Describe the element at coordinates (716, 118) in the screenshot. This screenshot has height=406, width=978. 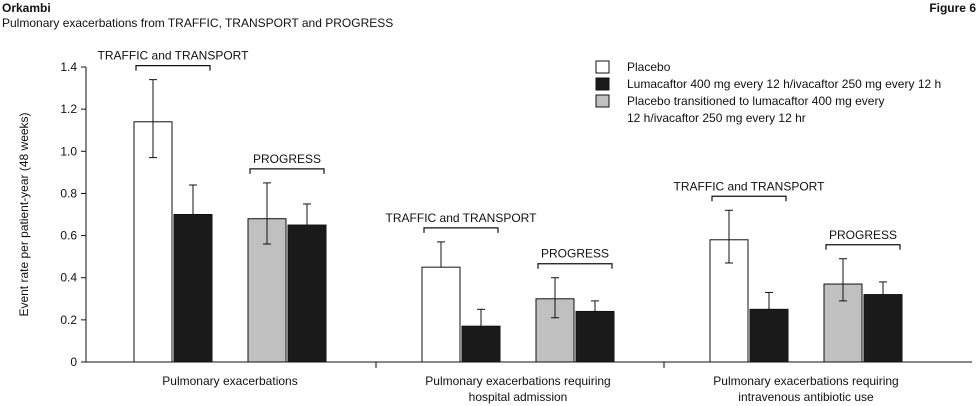
I see `legend-label: 12 h/ivacaftor 250 mg every 12 hr` at that location.